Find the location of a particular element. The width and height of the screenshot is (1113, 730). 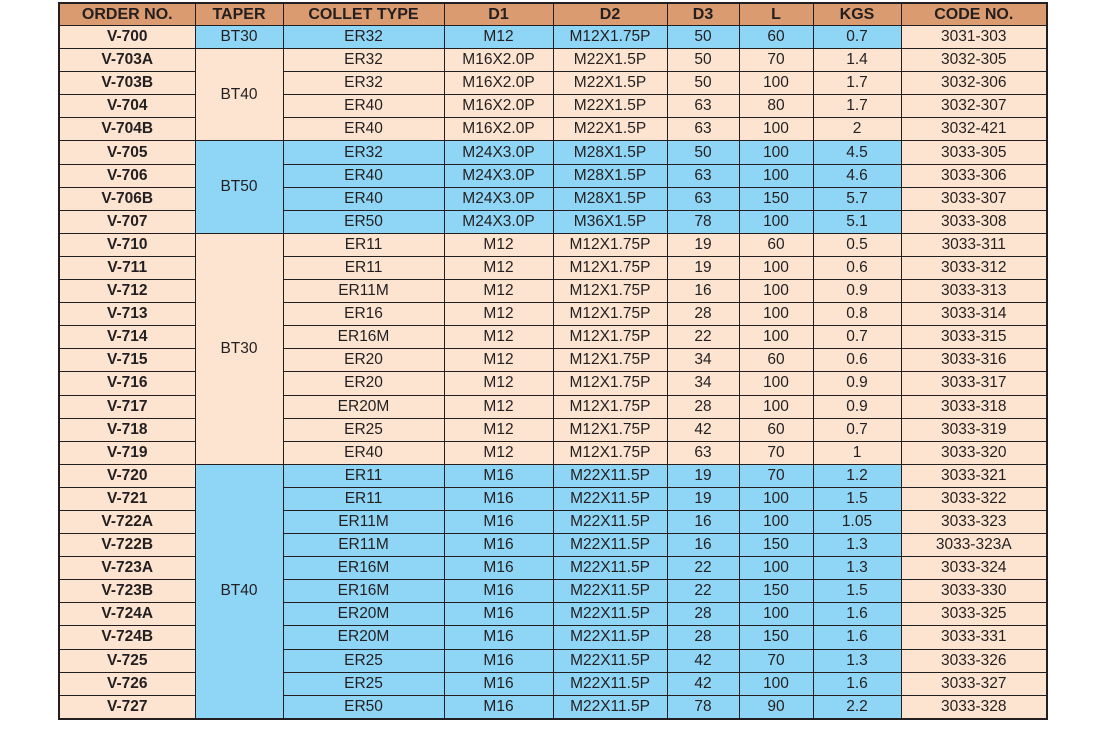

cell-order-no: V-718 is located at coordinates (127, 429).